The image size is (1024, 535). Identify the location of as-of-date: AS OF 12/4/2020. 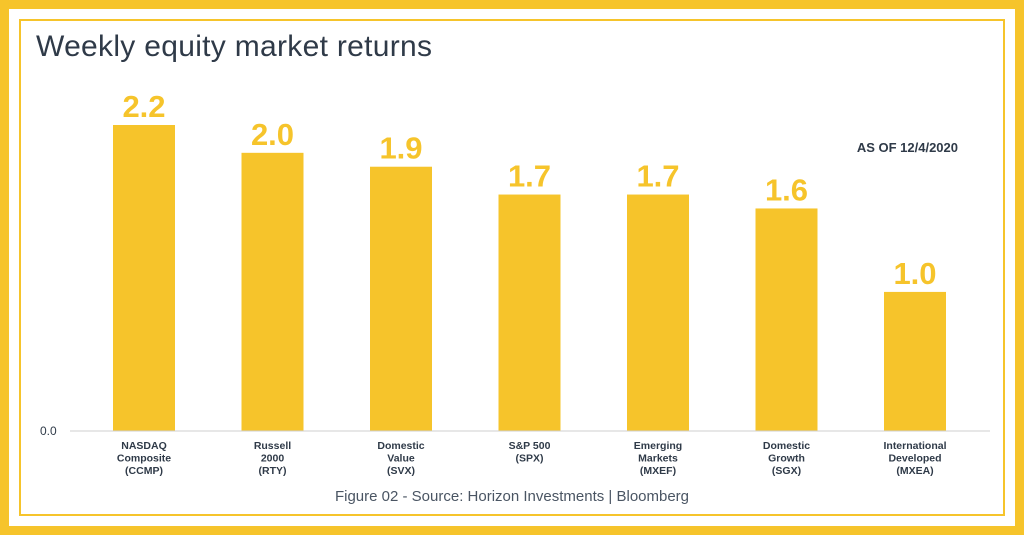
(907, 147).